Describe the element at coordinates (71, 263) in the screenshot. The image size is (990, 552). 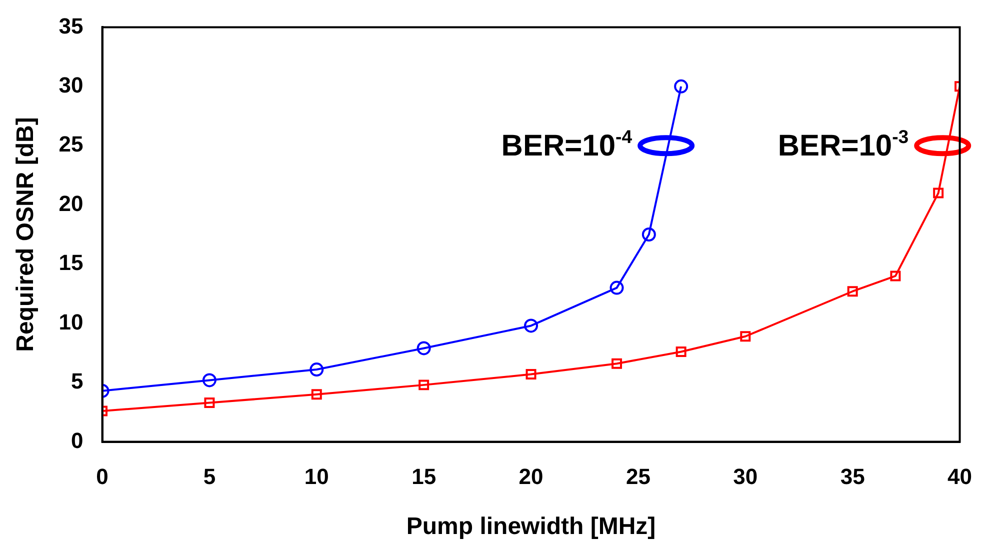
I see `y-tick-label: 15` at that location.